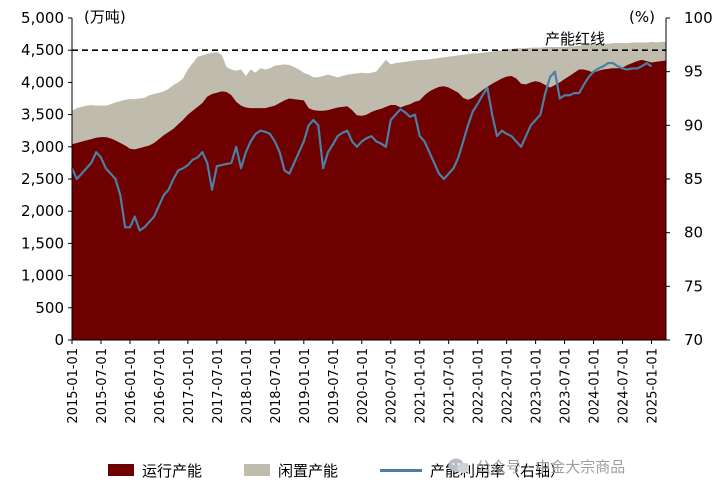 The width and height of the screenshot is (717, 493). What do you see at coordinates (42, 179) in the screenshot?
I see `y-left-tick-label: 2,500` at bounding box center [42, 179].